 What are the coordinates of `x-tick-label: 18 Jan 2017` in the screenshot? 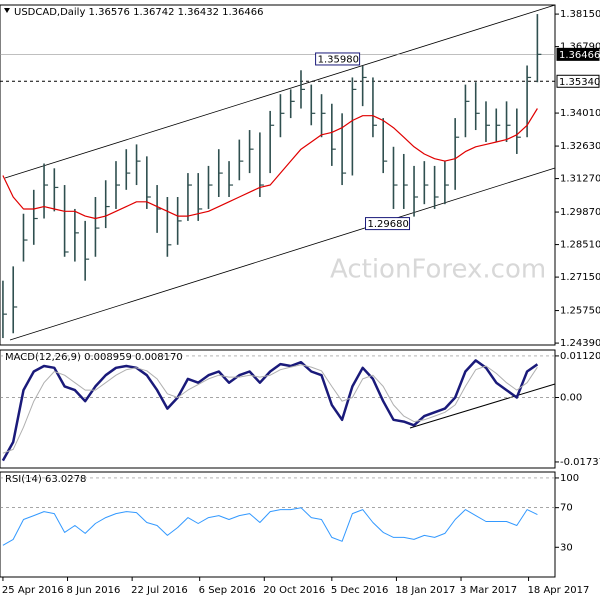 It's located at (425, 590).